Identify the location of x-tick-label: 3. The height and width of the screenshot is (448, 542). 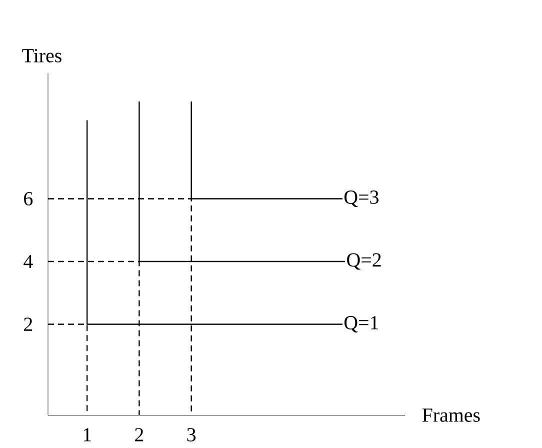
(191, 435).